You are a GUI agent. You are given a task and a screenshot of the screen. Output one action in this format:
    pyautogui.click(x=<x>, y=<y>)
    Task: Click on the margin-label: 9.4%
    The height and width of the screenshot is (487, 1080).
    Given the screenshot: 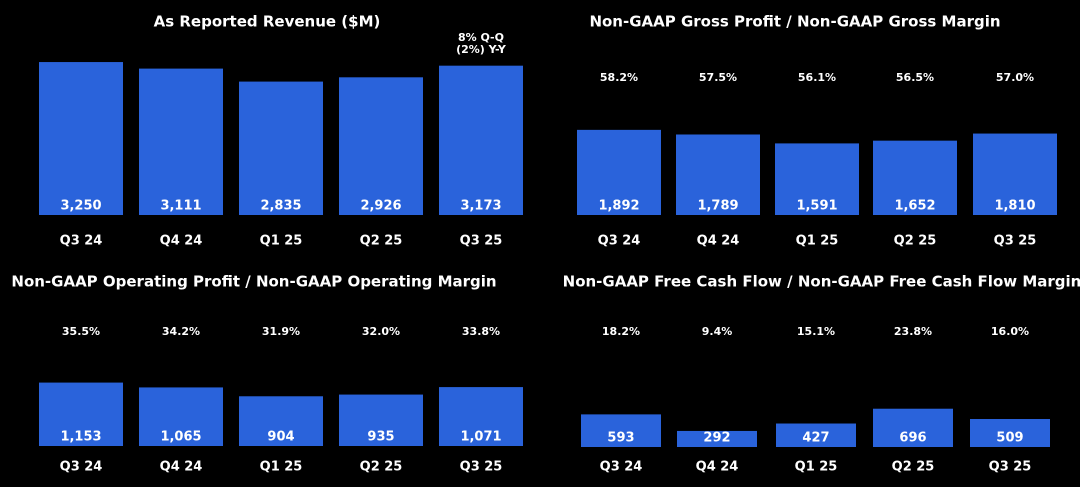 What is the action you would take?
    pyautogui.click(x=717, y=331)
    